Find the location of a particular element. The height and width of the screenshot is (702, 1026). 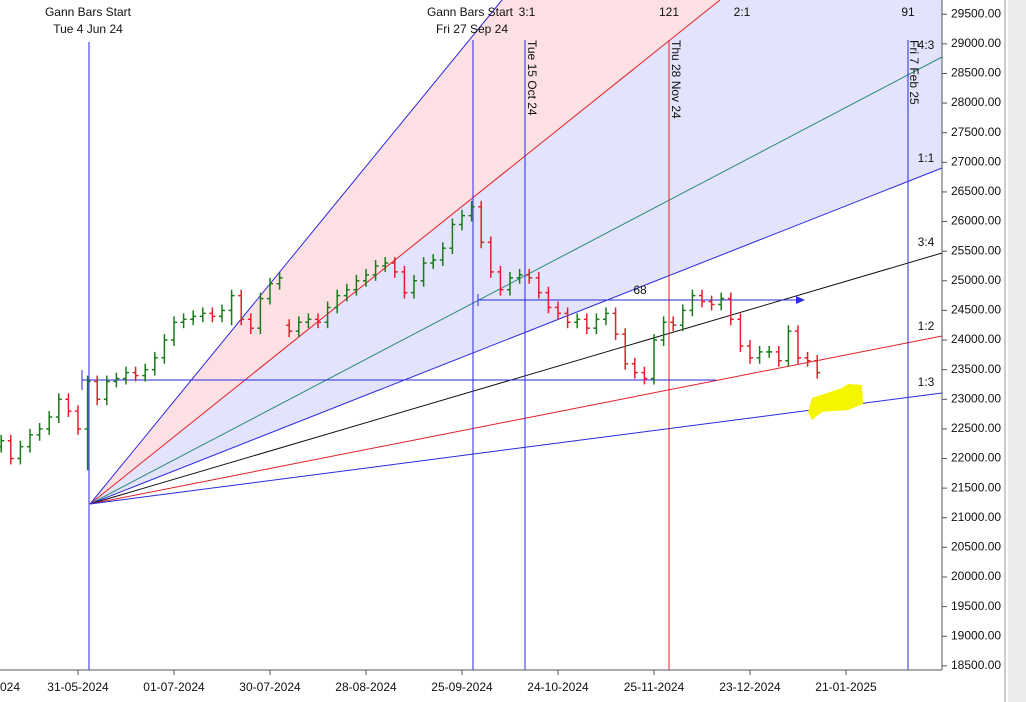

annotation: Tue 15 Oct 24 is located at coordinates (532, 78).